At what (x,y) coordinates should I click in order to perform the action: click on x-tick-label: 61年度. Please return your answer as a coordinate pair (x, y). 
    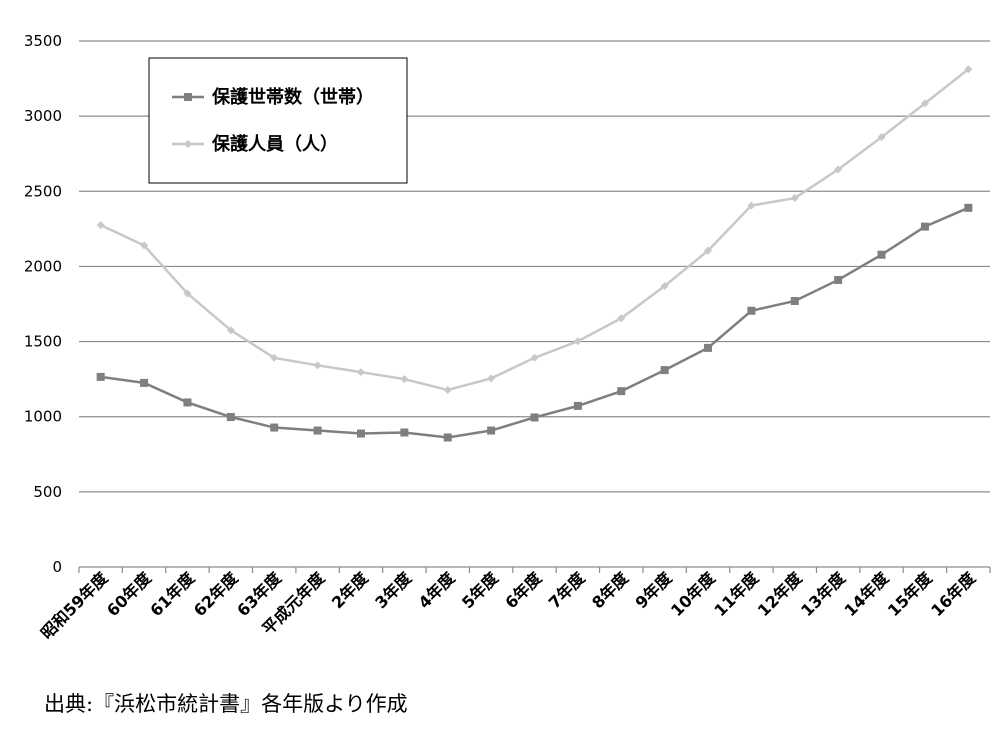
    Looking at the image, I should click on (172, 594).